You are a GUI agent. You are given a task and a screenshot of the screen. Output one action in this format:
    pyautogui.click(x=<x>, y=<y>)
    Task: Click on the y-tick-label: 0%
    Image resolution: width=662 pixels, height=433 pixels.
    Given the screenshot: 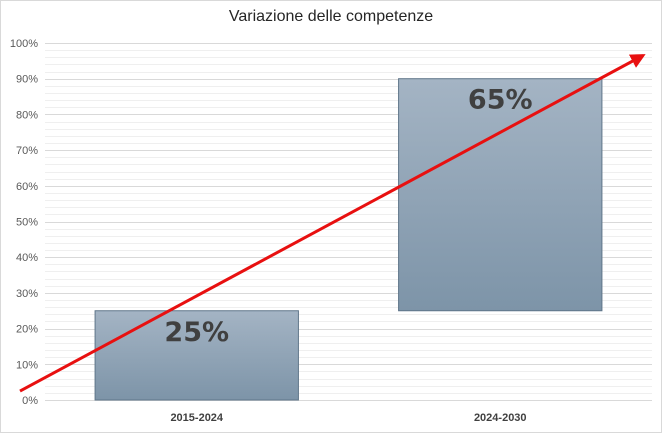 What is the action you would take?
    pyautogui.click(x=30, y=401)
    